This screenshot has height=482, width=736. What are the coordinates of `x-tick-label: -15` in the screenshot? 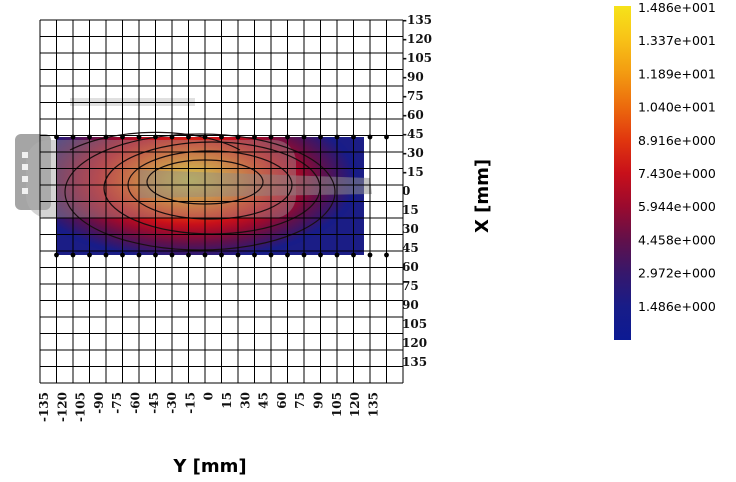 It's located at (413, 172).